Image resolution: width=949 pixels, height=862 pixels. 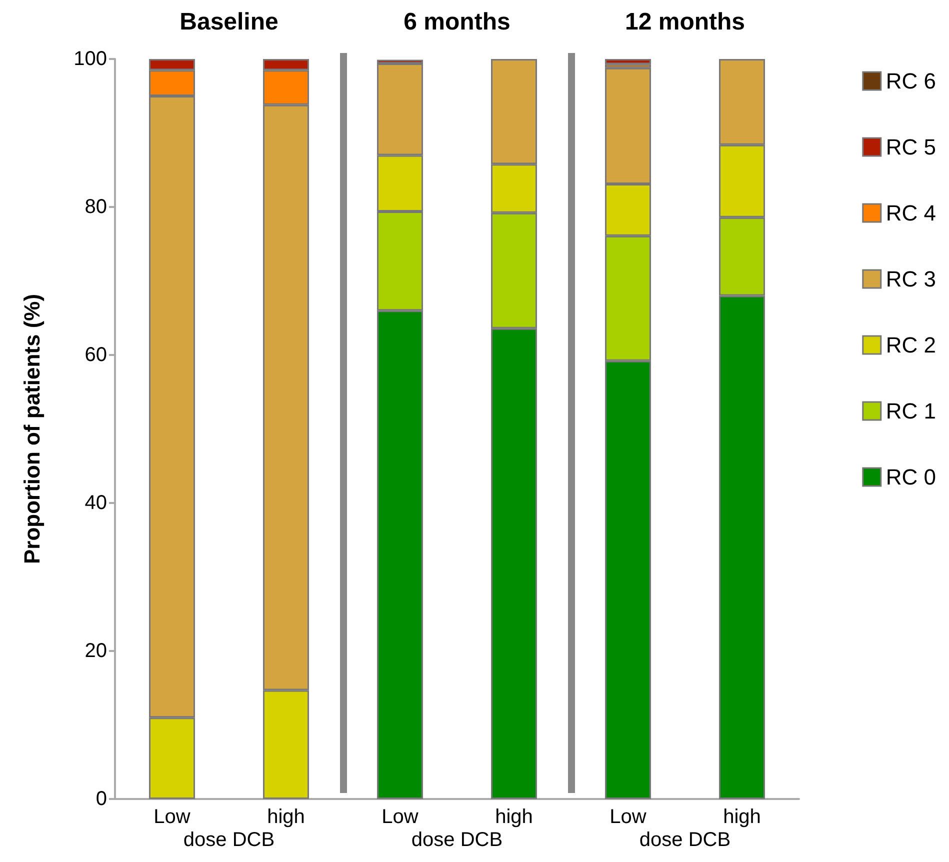 What do you see at coordinates (229, 22) in the screenshot?
I see `text: Baseline` at bounding box center [229, 22].